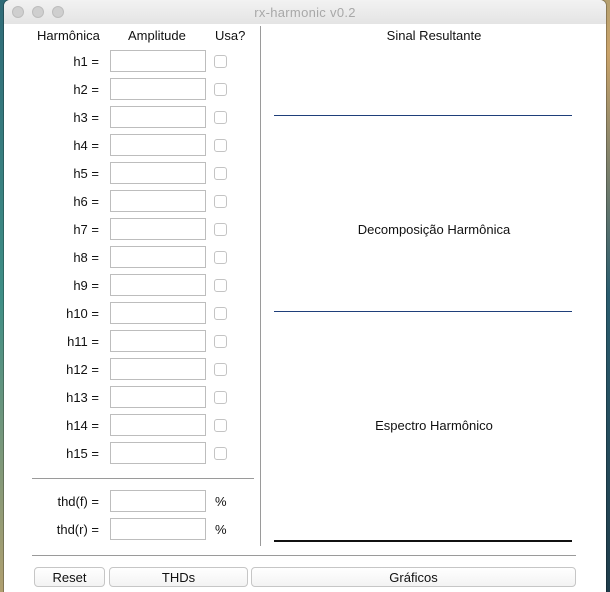  What do you see at coordinates (220, 369) in the screenshot?
I see `h12-use-checkbox` at bounding box center [220, 369].